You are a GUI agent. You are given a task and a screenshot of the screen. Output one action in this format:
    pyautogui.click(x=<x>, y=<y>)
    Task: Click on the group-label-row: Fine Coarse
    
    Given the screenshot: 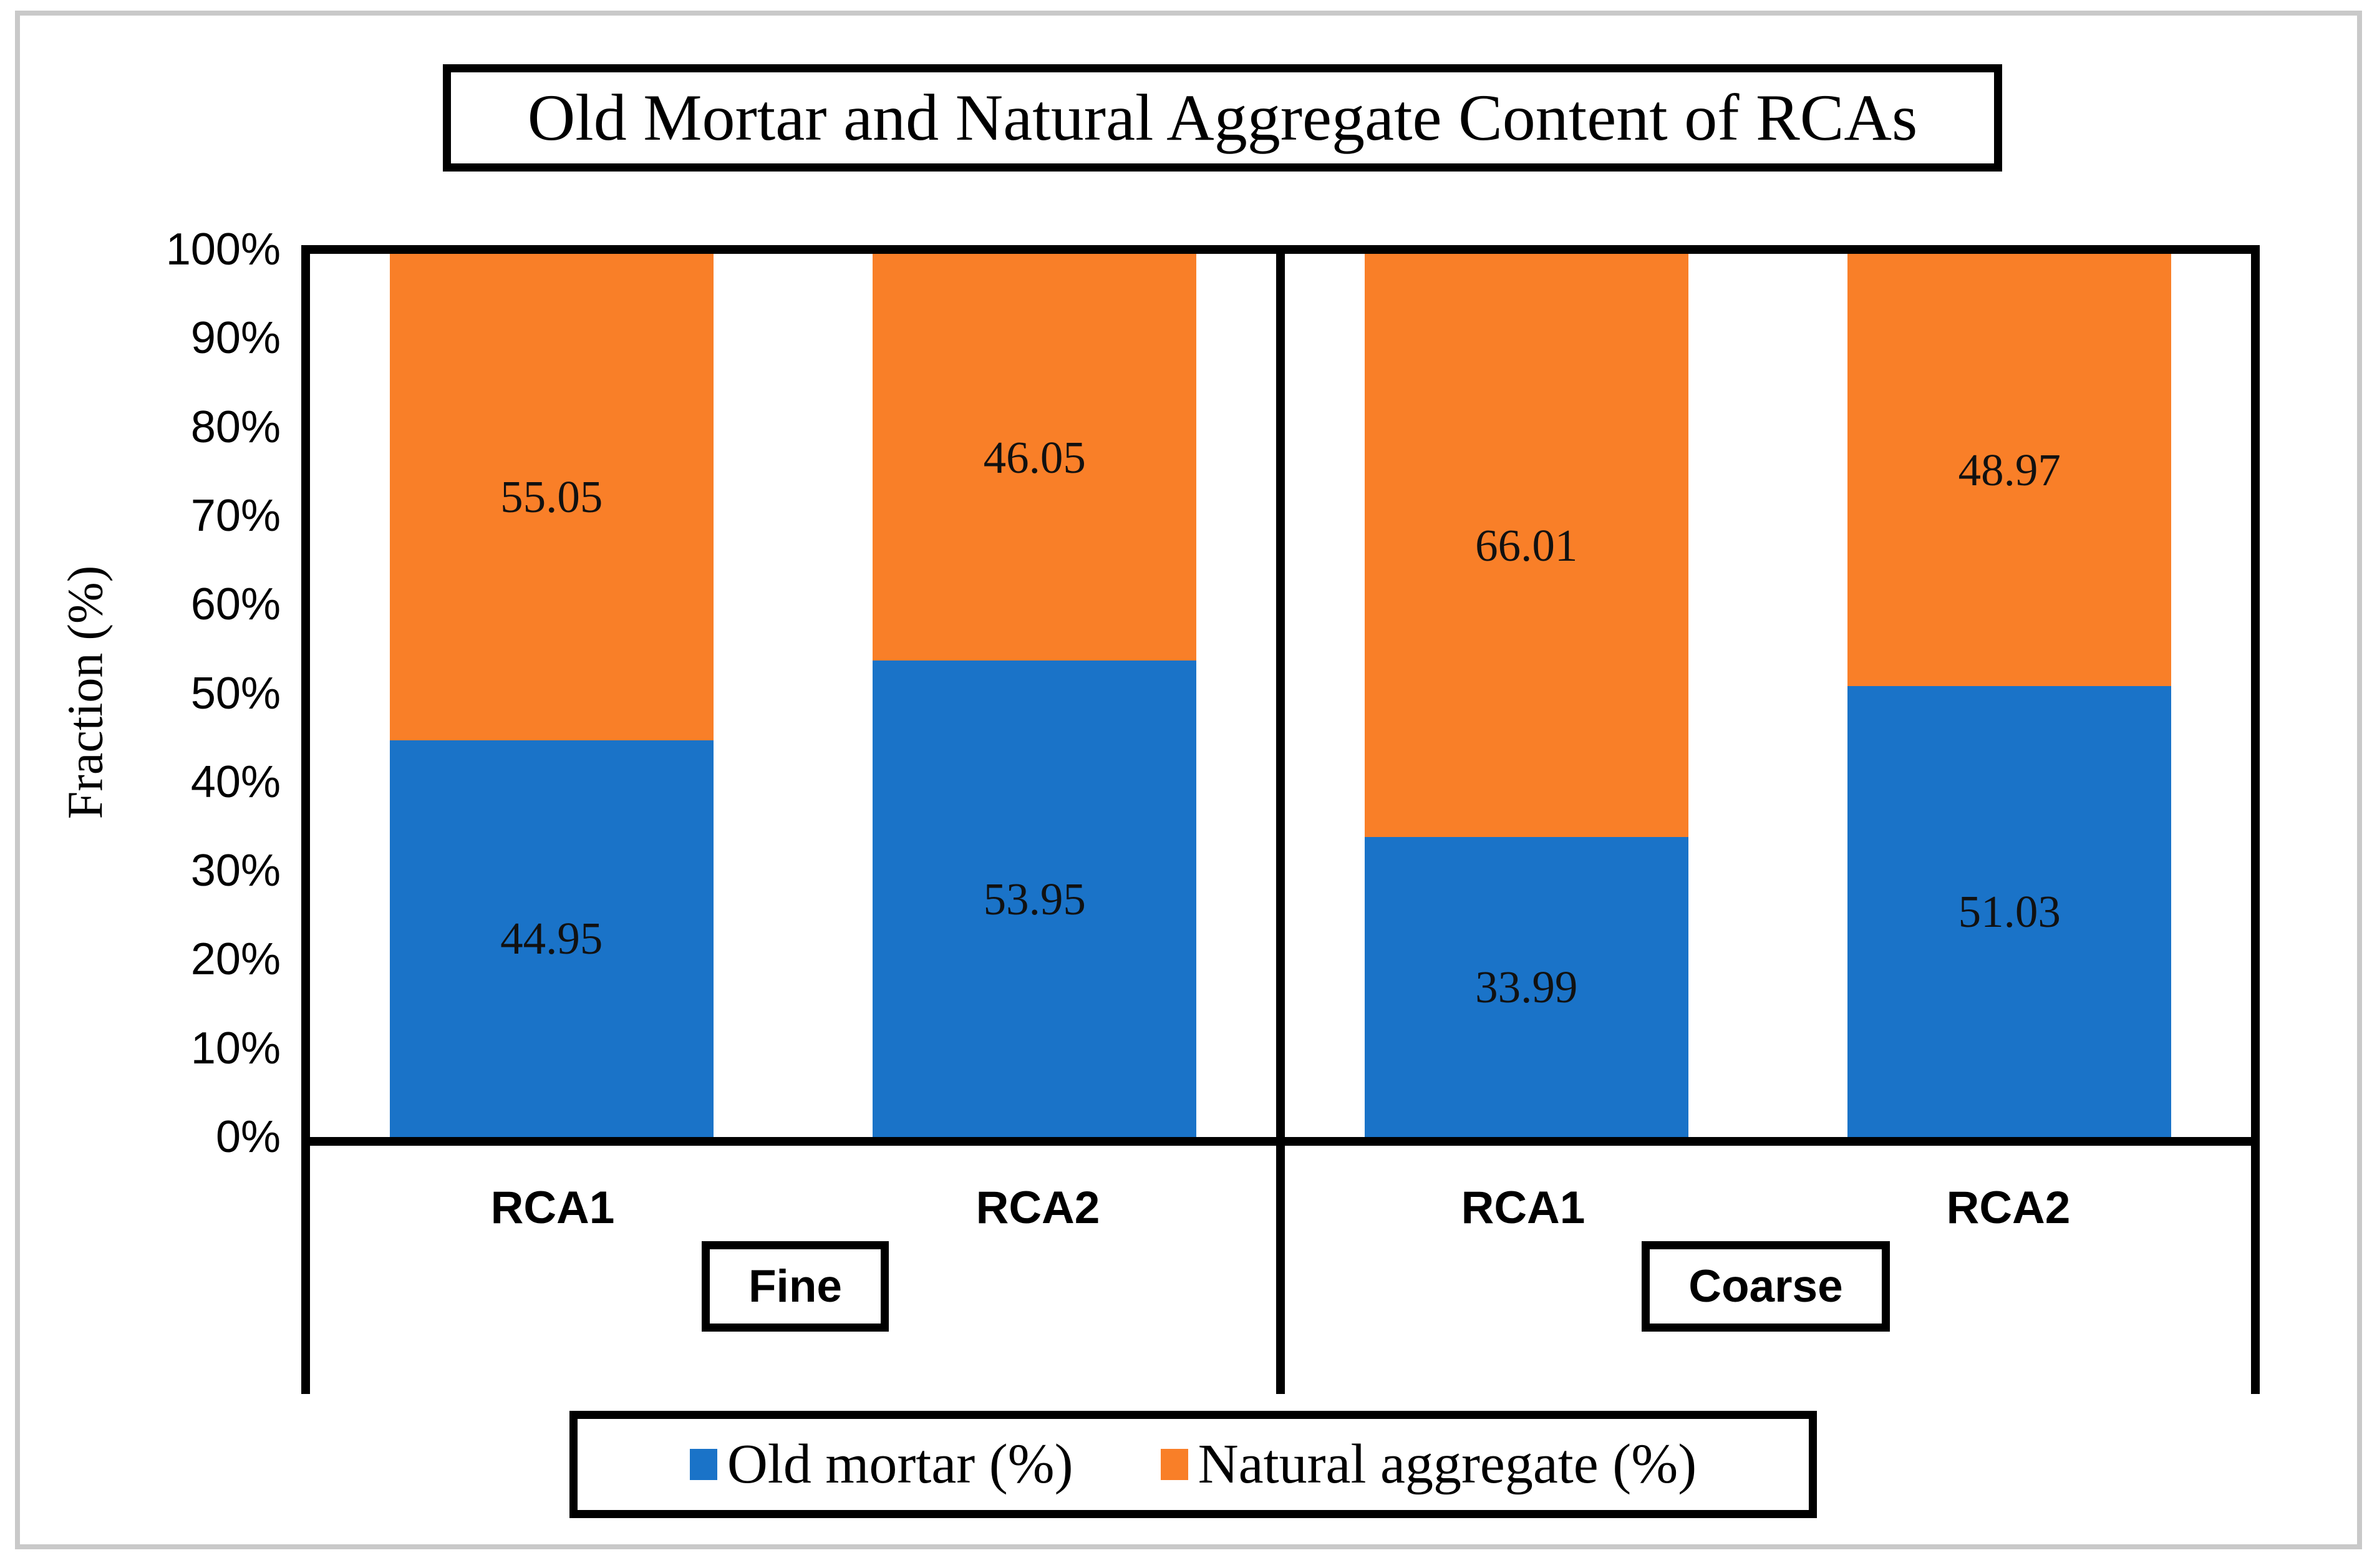 What is the action you would take?
    pyautogui.click(x=1281, y=1297)
    